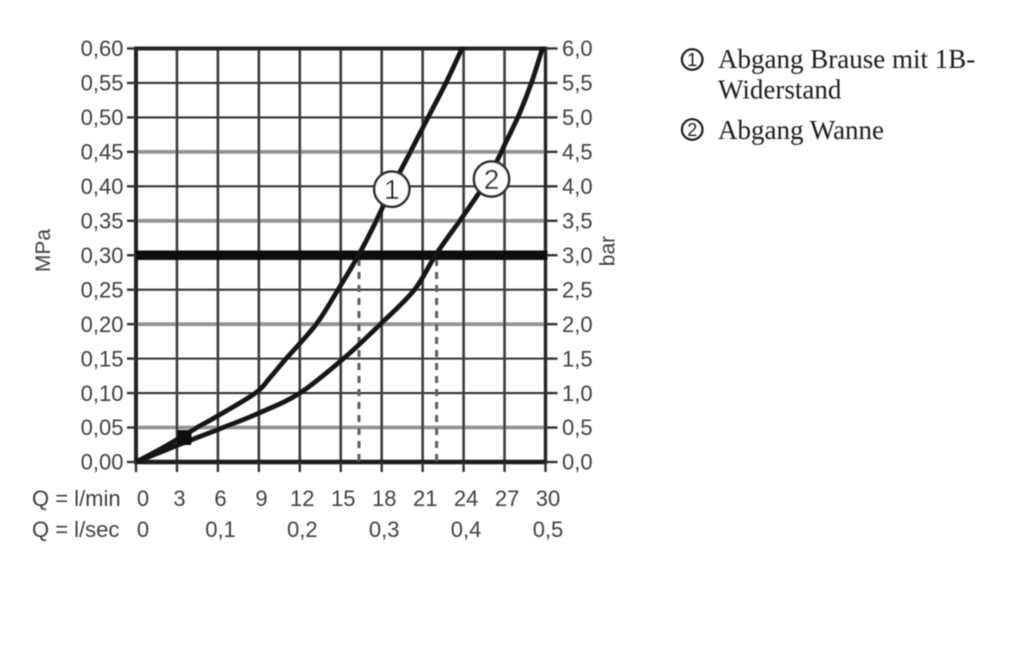 This screenshot has width=1024, height=652. Describe the element at coordinates (302, 498) in the screenshot. I see `svg-text: 12` at that location.